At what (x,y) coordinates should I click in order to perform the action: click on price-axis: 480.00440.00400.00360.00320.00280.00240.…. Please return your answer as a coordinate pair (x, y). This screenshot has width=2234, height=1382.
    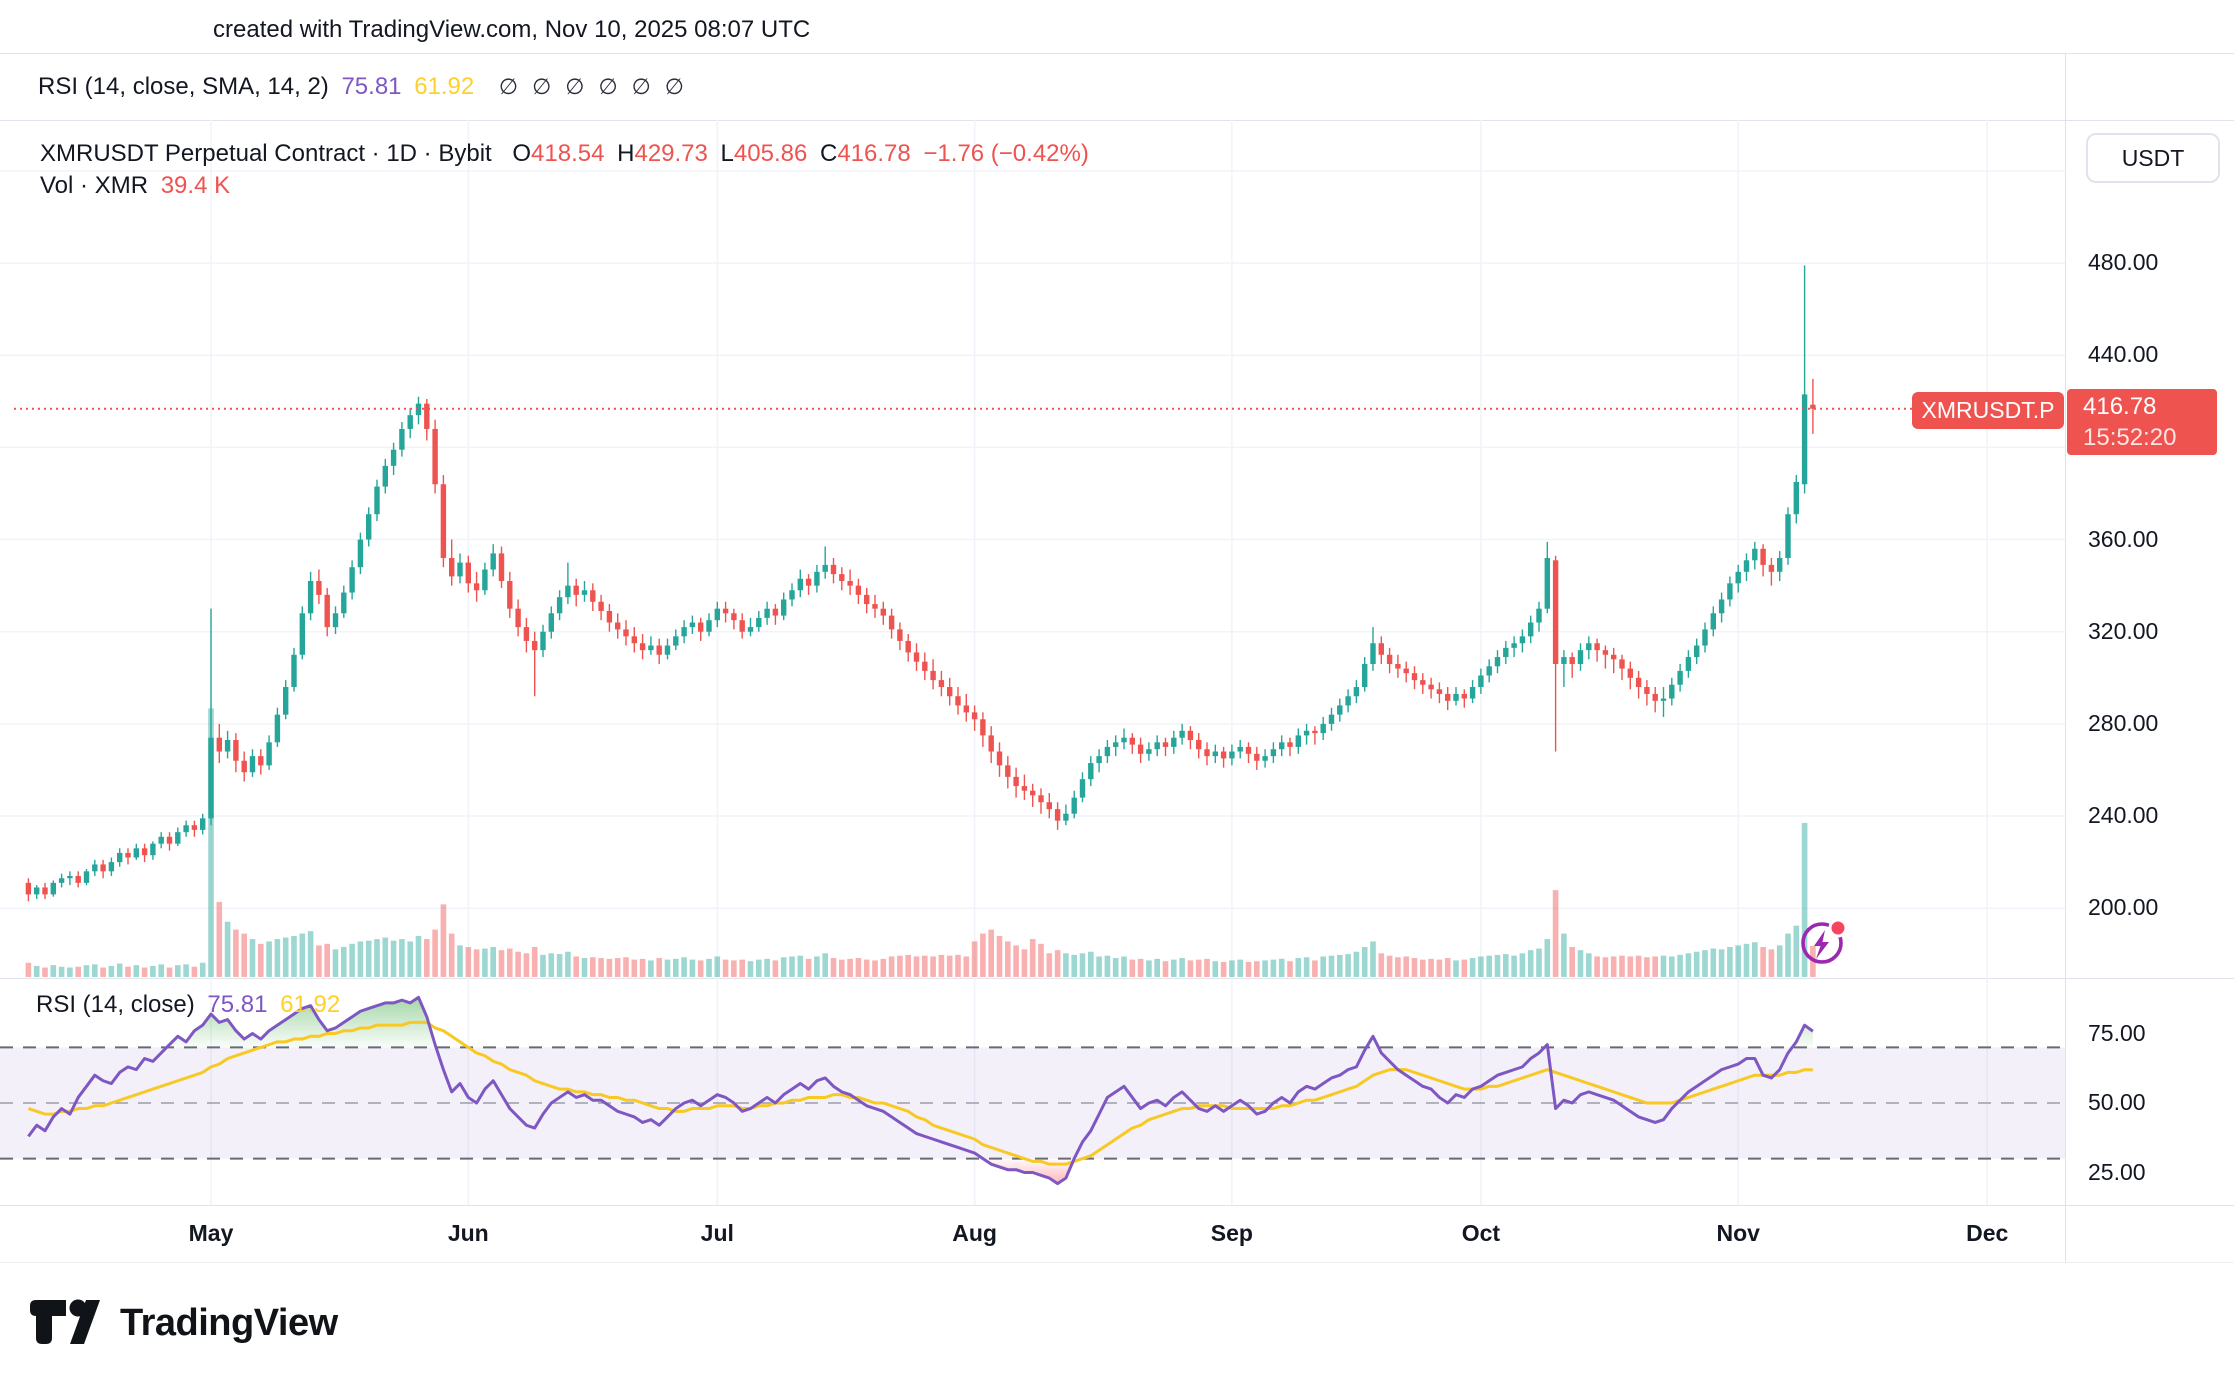
    Looking at the image, I should click on (2150, 662).